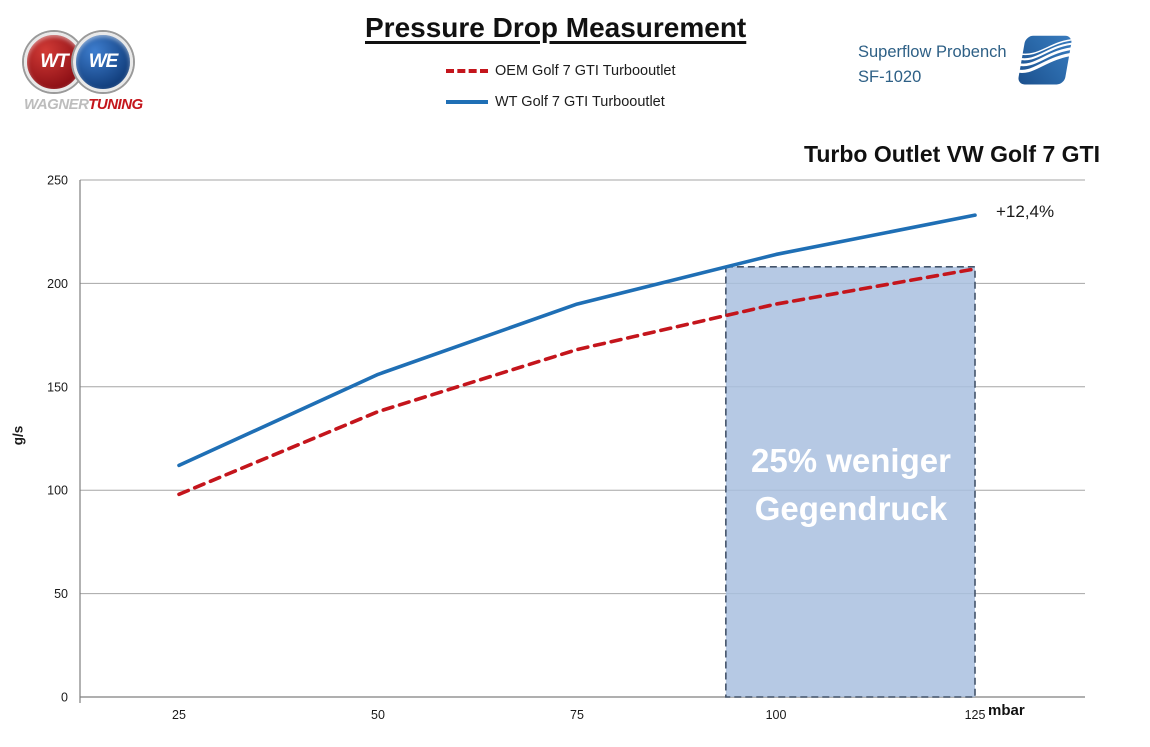 The image size is (1150, 747). What do you see at coordinates (56, 104) in the screenshot?
I see `wagner-wordmark-part: WAGNER` at bounding box center [56, 104].